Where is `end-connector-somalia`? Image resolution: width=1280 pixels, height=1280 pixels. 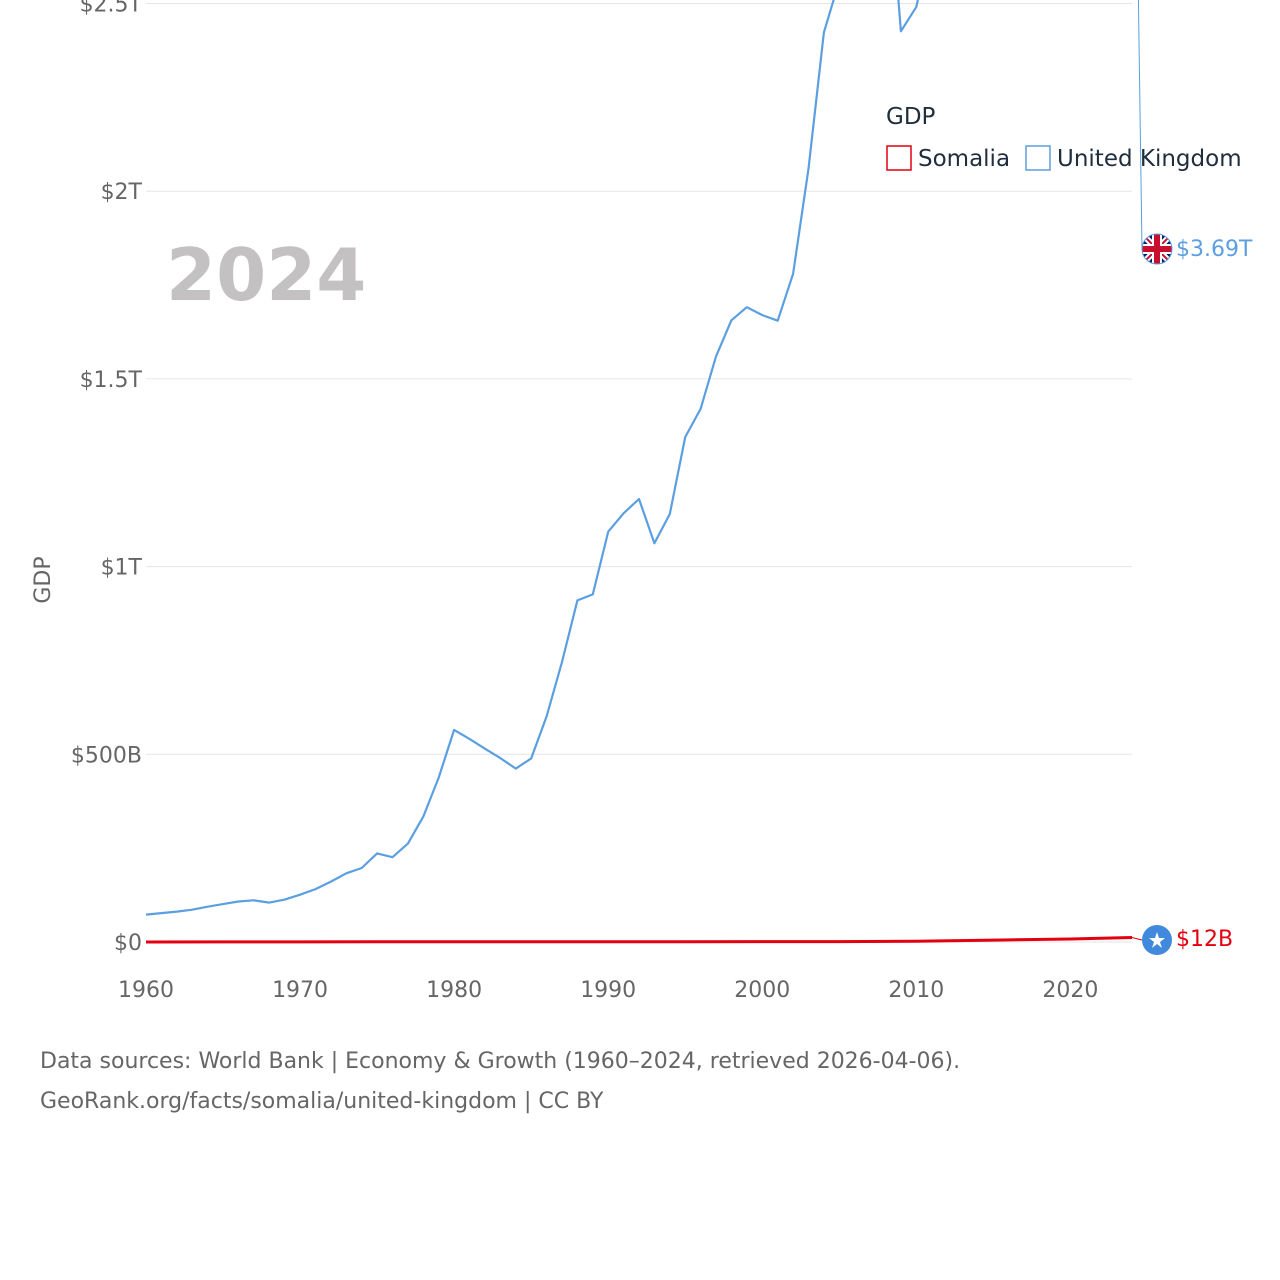
end-connector-somalia is located at coordinates (1137, 939).